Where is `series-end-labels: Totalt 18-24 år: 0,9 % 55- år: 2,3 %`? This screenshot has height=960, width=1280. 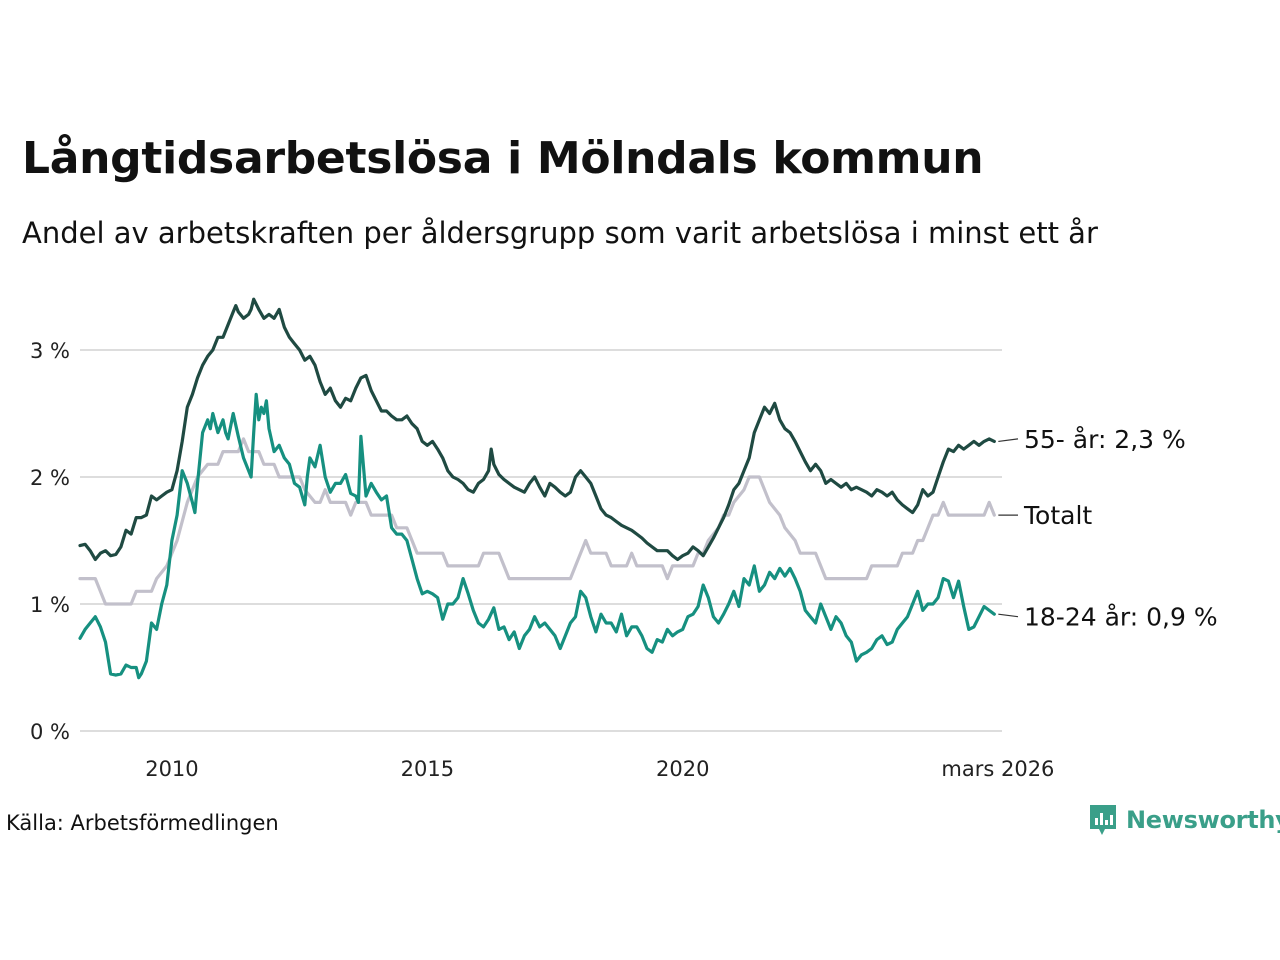 series-end-labels: Totalt 18-24 år: 0,9 % 55- år: 2,3 % is located at coordinates (1108, 528).